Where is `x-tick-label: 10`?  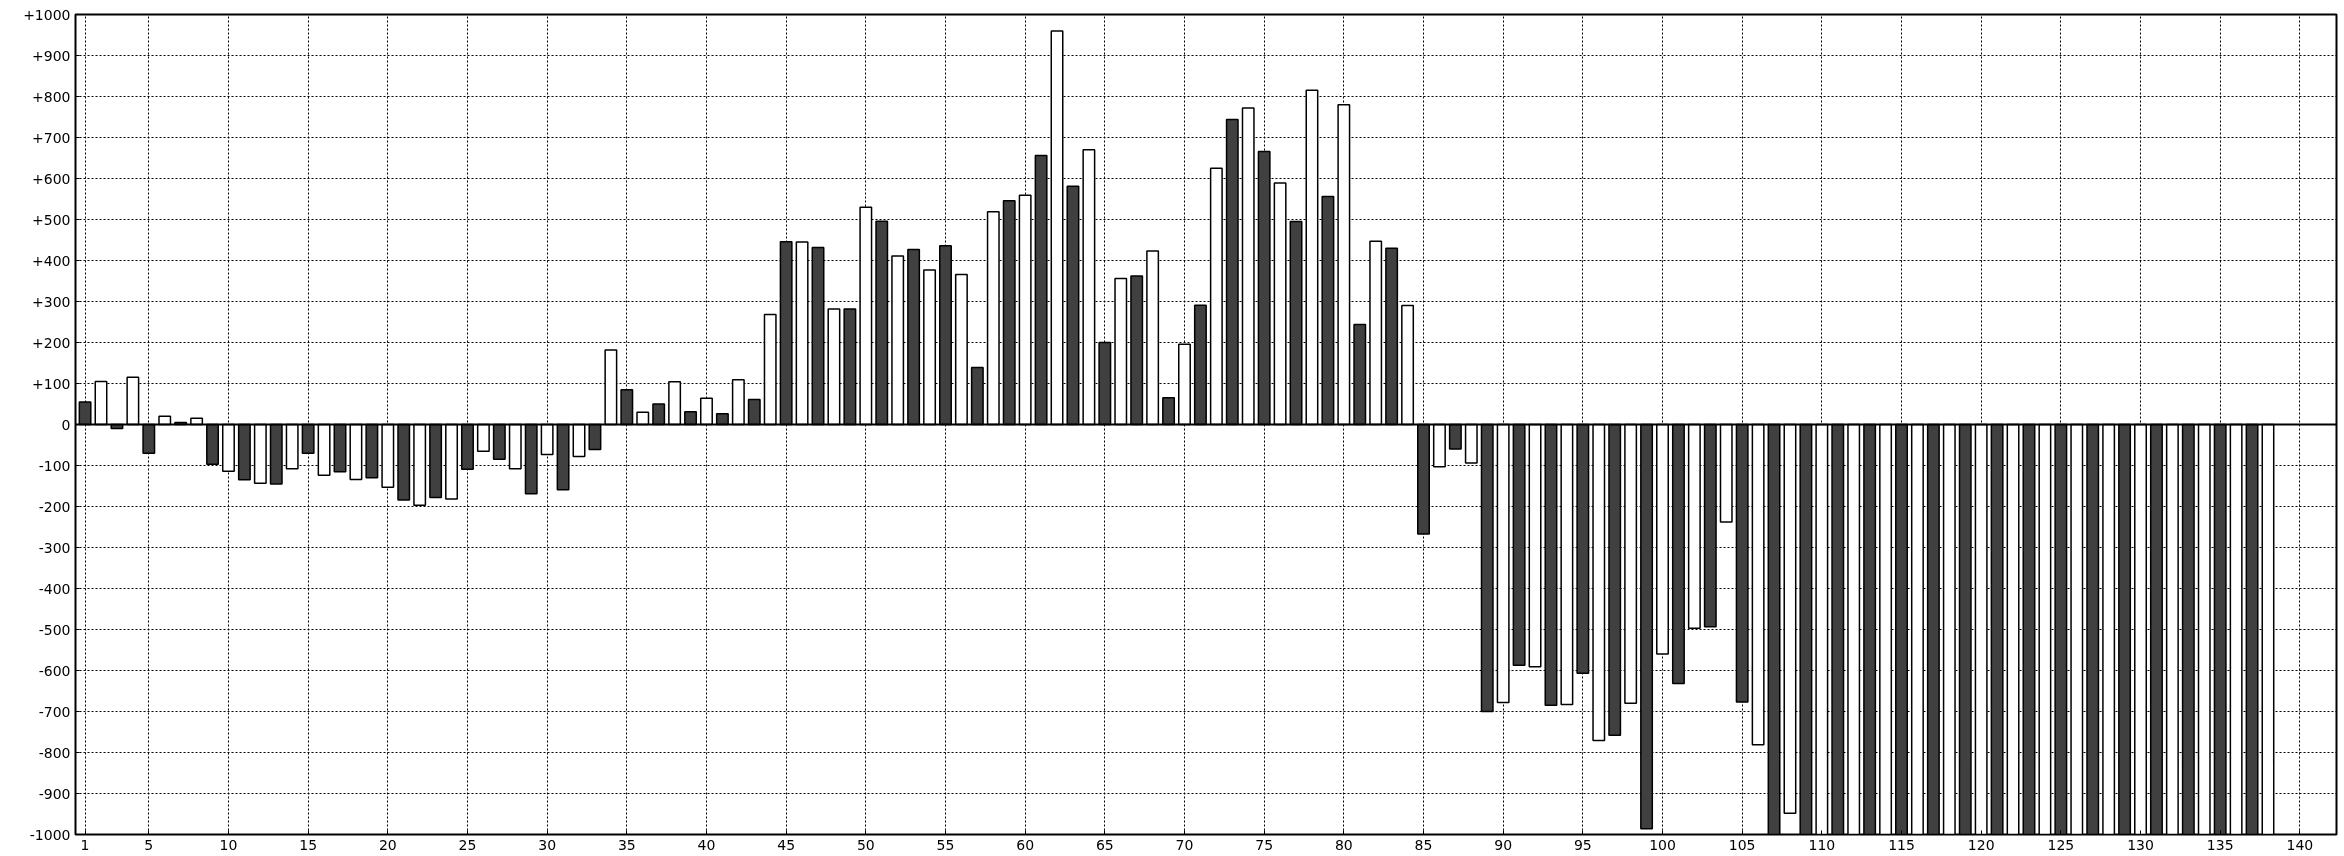 x-tick-label: 10 is located at coordinates (228, 844).